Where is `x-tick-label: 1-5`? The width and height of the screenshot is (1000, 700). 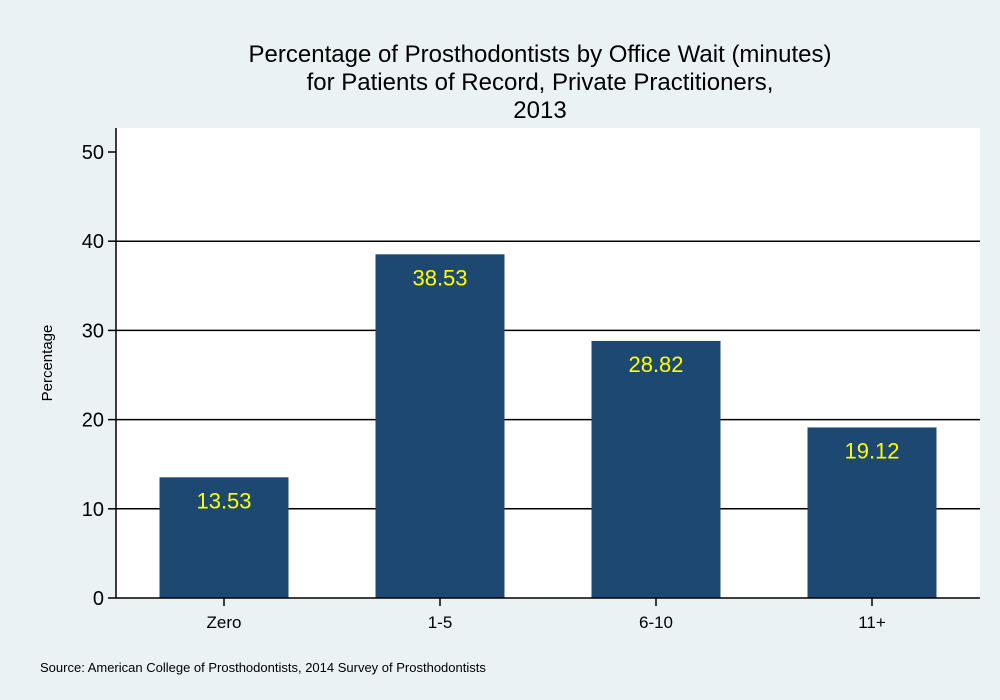
x-tick-label: 1-5 is located at coordinates (440, 622).